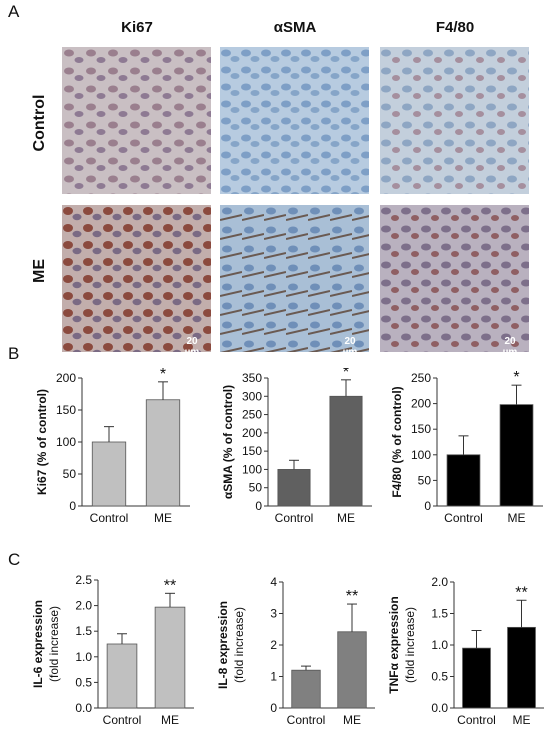  What do you see at coordinates (83, 580) in the screenshot?
I see `y-tick-label: 2.5` at bounding box center [83, 580].